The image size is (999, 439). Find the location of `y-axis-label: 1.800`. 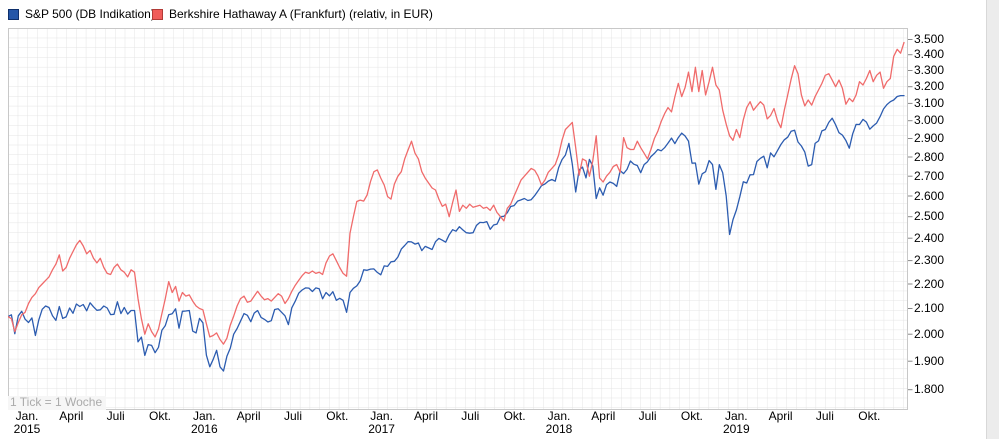

y-axis-label: 1.800 is located at coordinates (929, 389).